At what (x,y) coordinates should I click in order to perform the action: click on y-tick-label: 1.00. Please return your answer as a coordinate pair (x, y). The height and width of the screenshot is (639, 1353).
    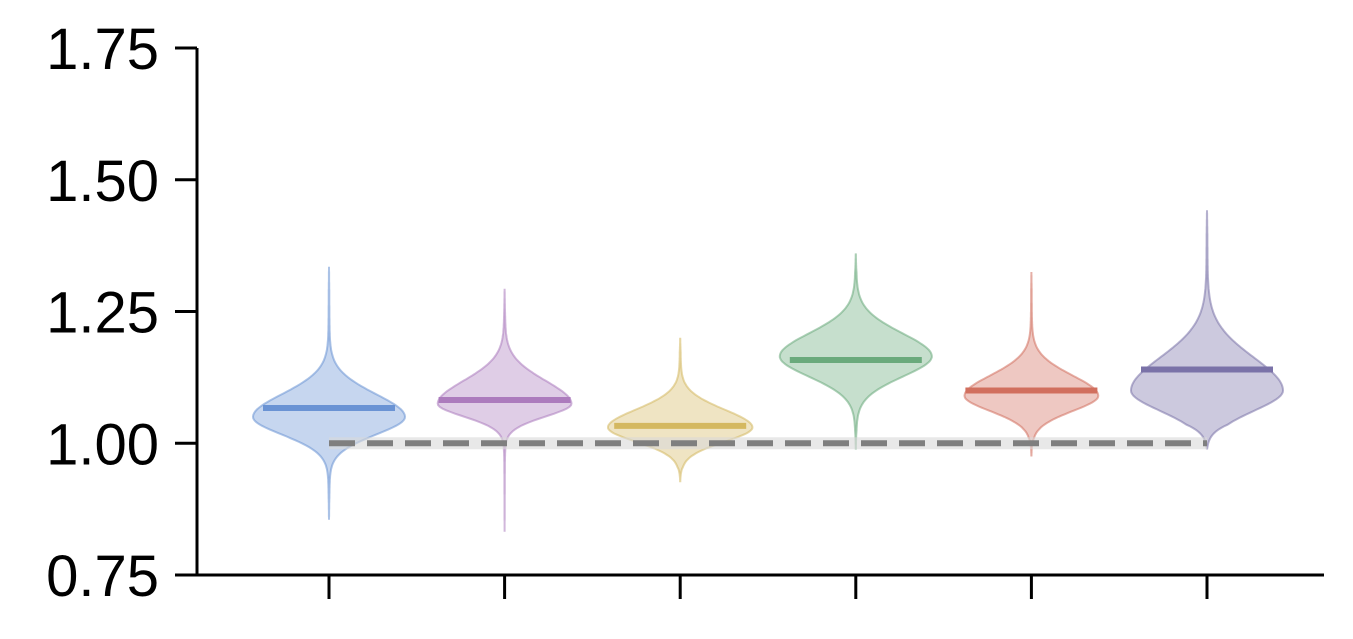
    Looking at the image, I should click on (102, 444).